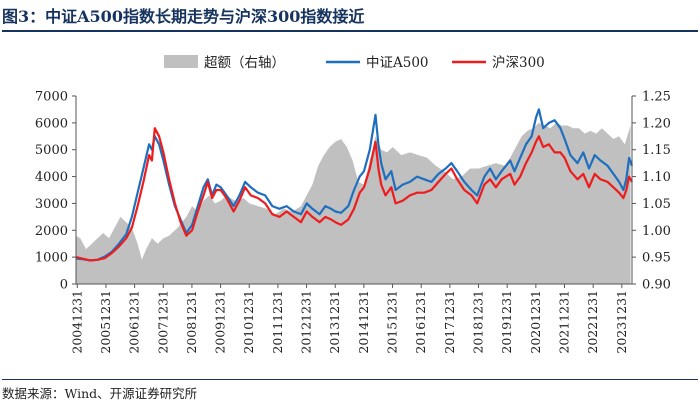  I want to click on data-source-note: 数据来源：Wind、开源证券研究所, so click(350, 390).